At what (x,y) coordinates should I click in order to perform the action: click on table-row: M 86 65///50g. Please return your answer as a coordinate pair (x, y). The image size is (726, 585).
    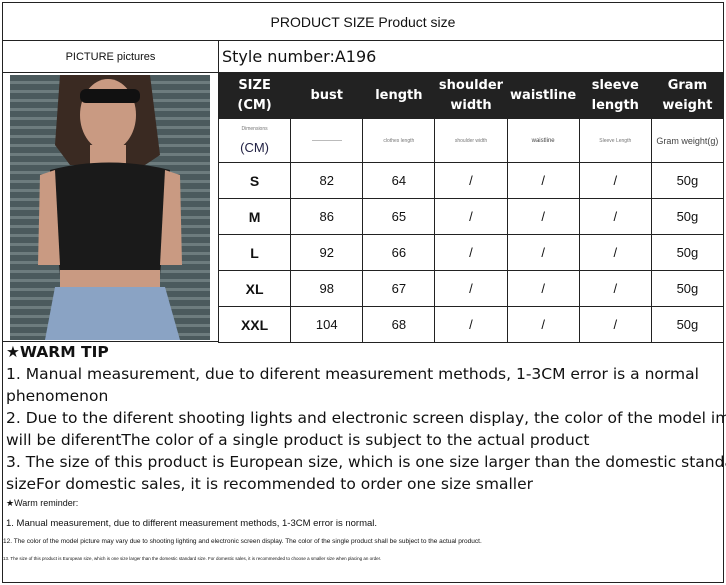
    Looking at the image, I should click on (471, 216).